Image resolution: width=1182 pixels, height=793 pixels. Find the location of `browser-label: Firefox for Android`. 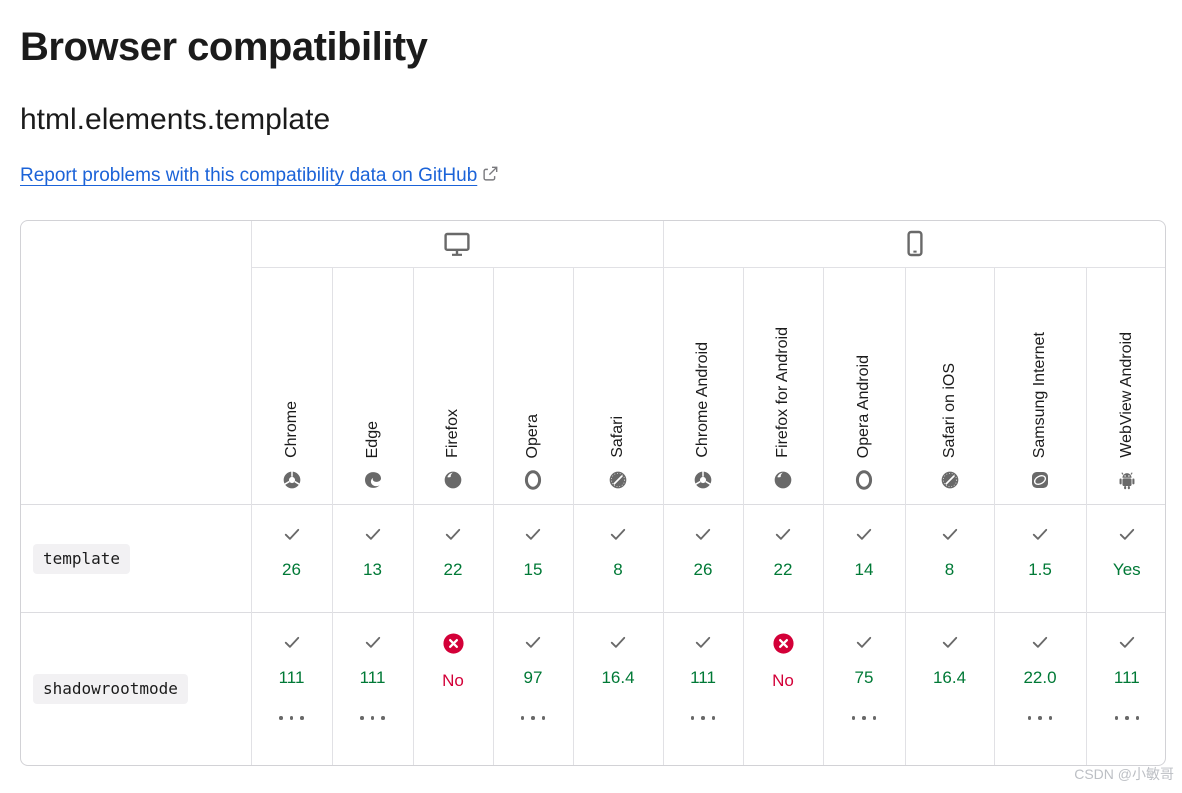

browser-label: Firefox for Android is located at coordinates (783, 392).